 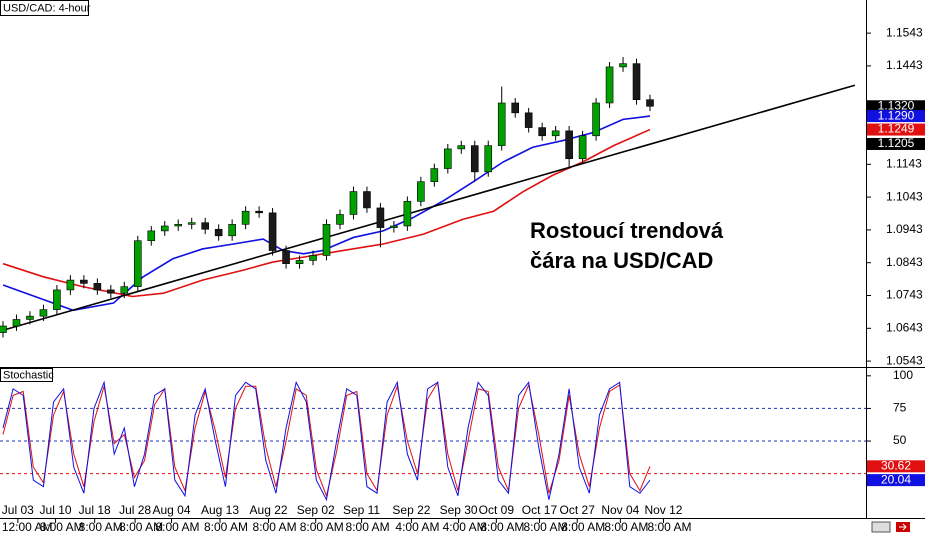 I want to click on y-tick-label: 100, so click(x=903, y=375).